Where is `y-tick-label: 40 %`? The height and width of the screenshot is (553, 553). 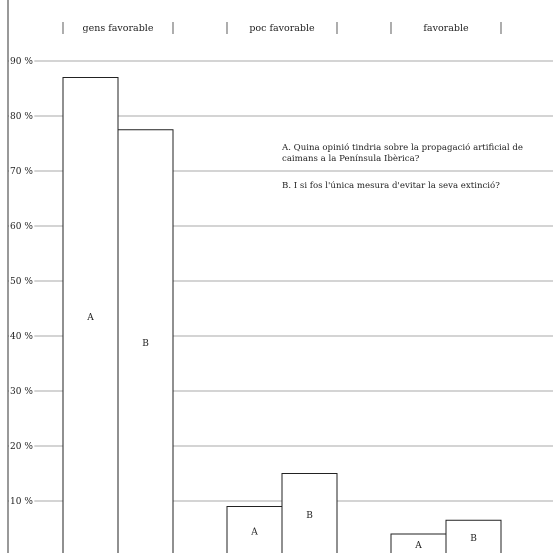
y-tick-label: 40 % is located at coordinates (21, 337).